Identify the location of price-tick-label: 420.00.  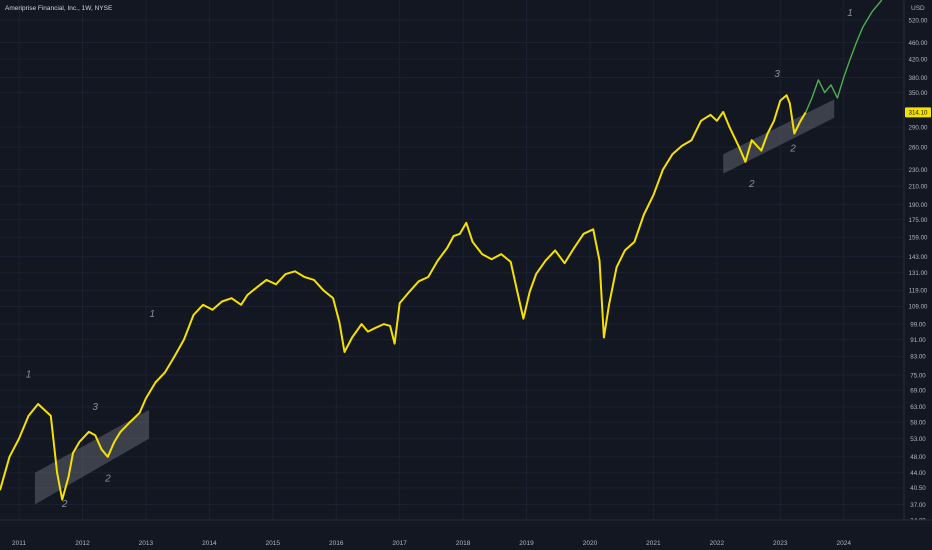
(918, 59).